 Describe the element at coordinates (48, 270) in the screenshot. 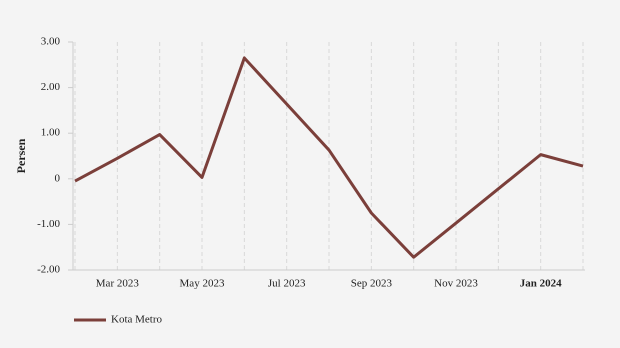

I see `y-tick-label: -2.00` at that location.